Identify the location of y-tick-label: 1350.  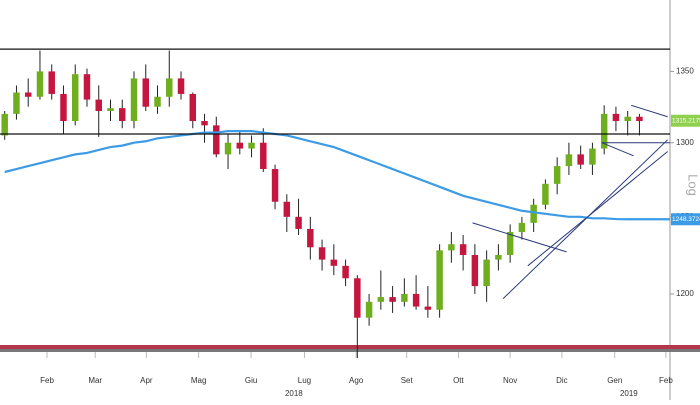
(685, 71).